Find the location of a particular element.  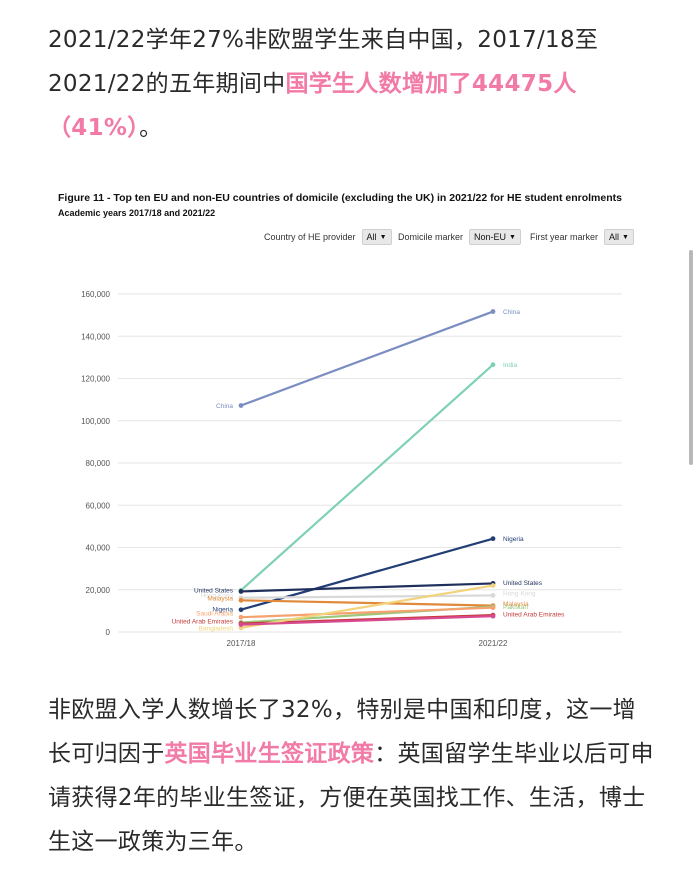

filter-label: Domicile marker is located at coordinates (431, 237).